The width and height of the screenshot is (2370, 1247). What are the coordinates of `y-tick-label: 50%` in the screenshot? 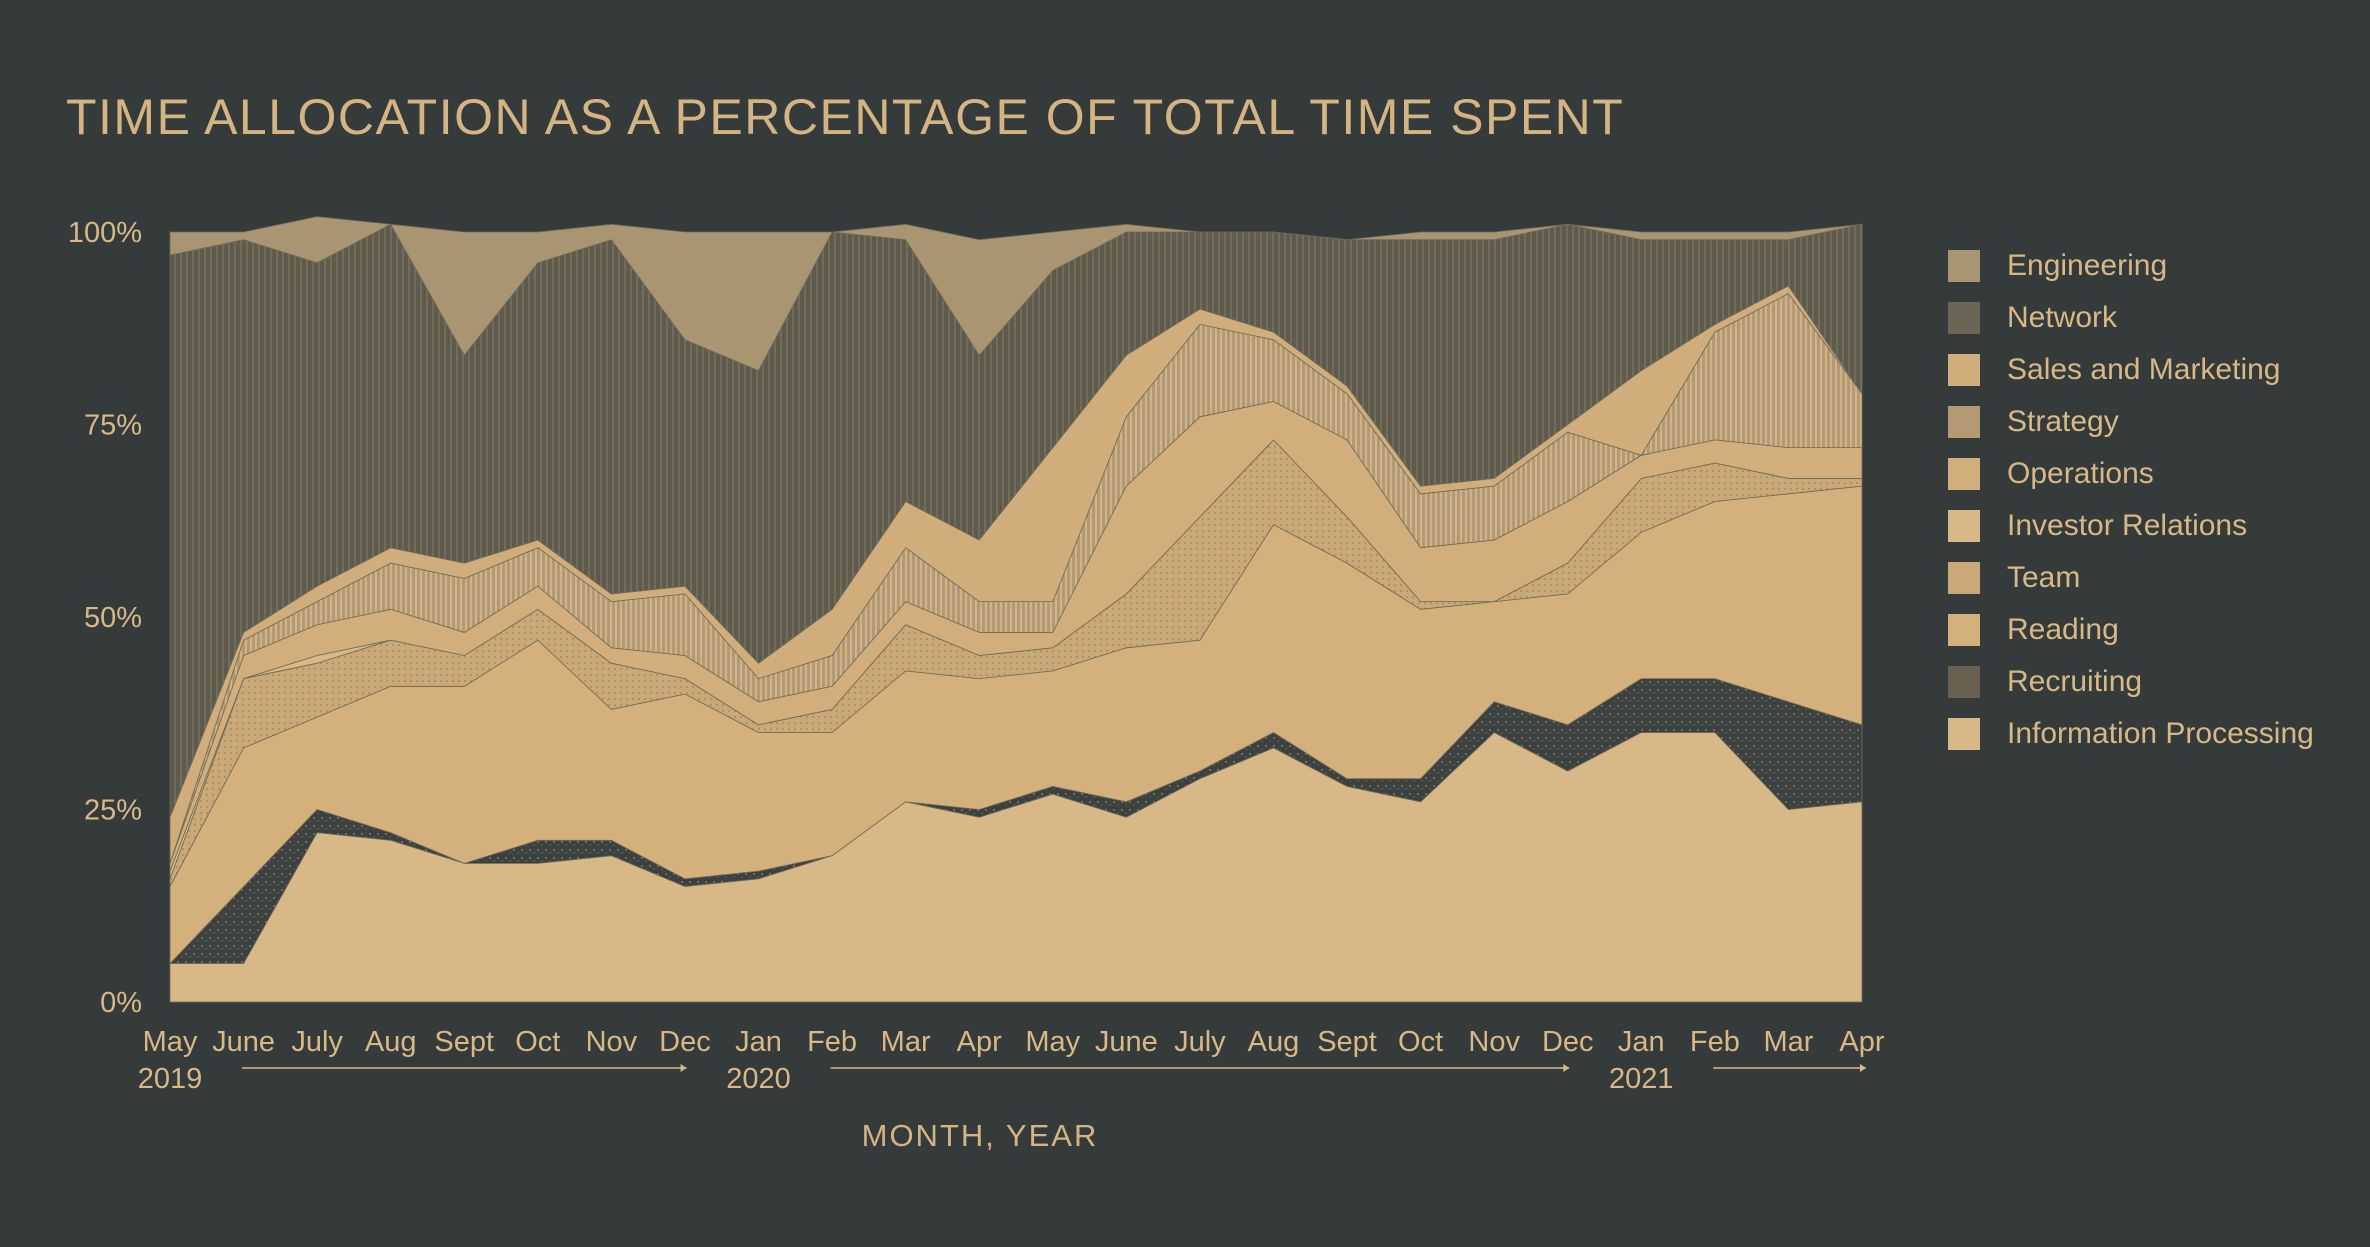 It's located at (113, 618).